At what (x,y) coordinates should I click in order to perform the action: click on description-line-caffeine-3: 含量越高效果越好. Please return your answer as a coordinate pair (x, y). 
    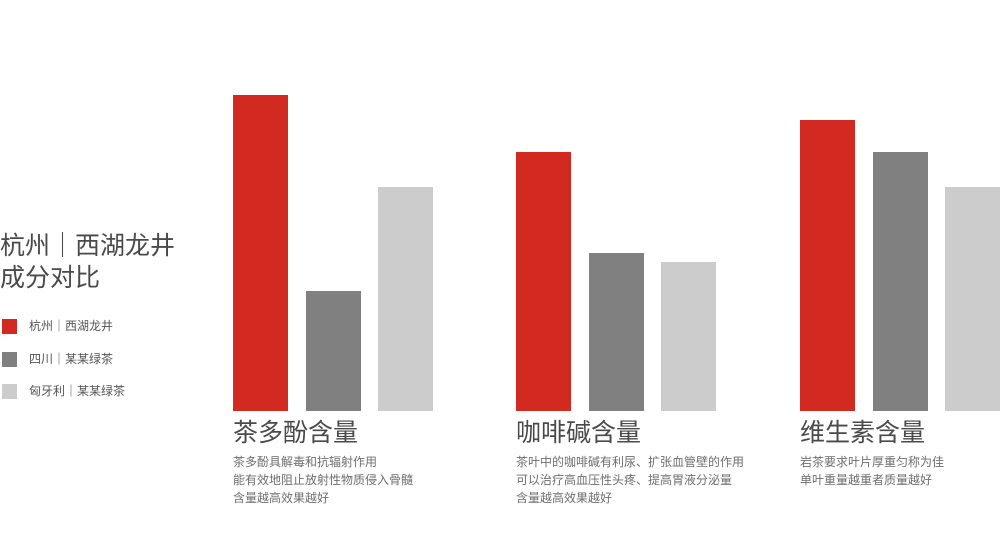
    Looking at the image, I should click on (564, 498).